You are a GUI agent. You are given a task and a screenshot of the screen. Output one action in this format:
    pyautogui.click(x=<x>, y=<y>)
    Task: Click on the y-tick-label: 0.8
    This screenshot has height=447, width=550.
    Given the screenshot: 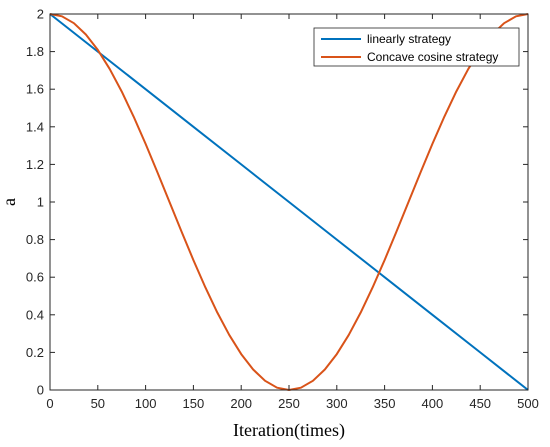 What is the action you would take?
    pyautogui.click(x=35, y=239)
    